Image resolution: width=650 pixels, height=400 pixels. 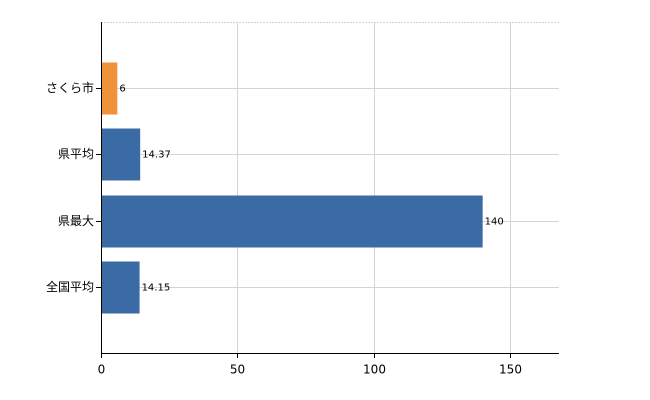 What do you see at coordinates (122, 89) in the screenshot?
I see `value-label: 6` at bounding box center [122, 89].